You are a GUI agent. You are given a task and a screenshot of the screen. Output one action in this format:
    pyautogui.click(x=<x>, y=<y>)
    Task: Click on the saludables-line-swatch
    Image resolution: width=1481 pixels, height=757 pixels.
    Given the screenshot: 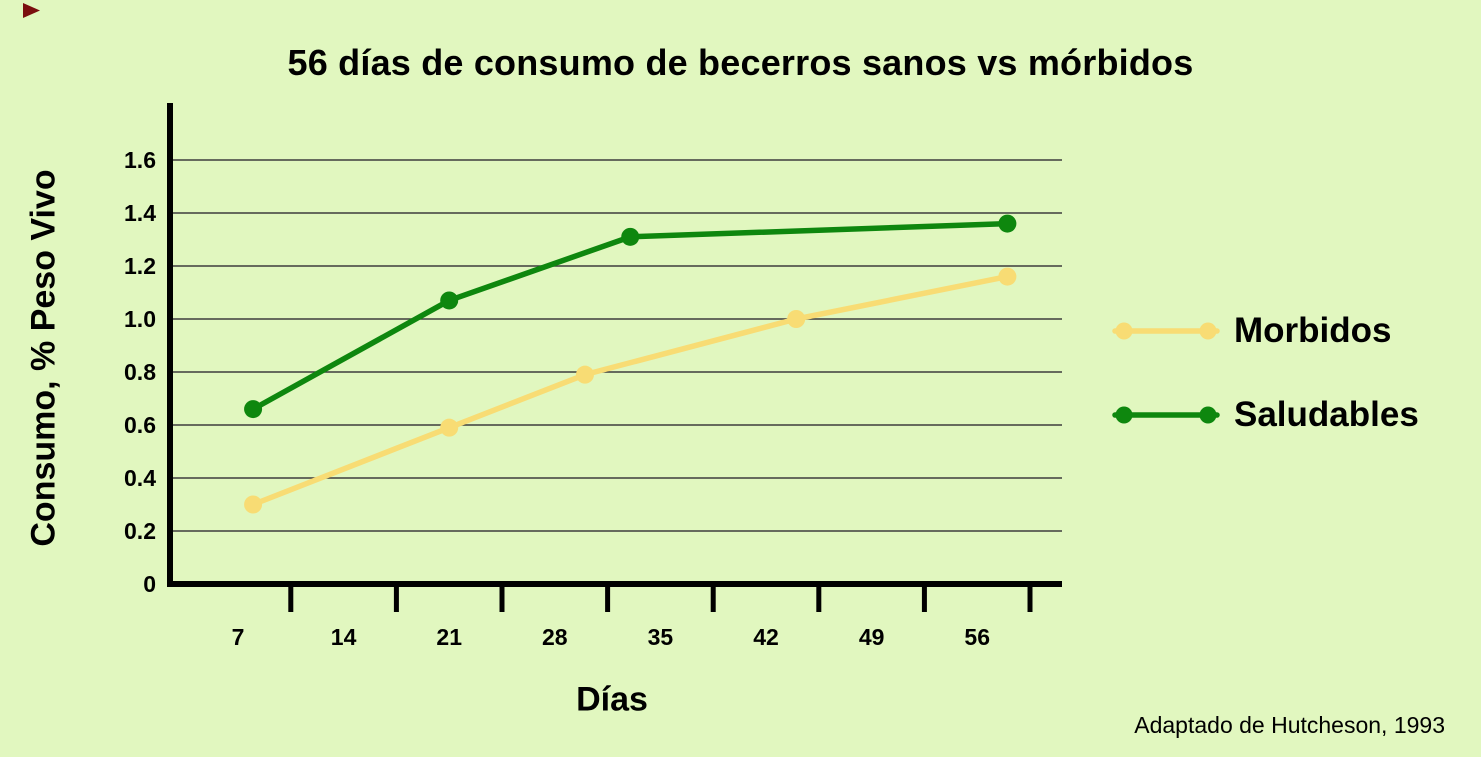 What is the action you would take?
    pyautogui.click(x=1166, y=415)
    